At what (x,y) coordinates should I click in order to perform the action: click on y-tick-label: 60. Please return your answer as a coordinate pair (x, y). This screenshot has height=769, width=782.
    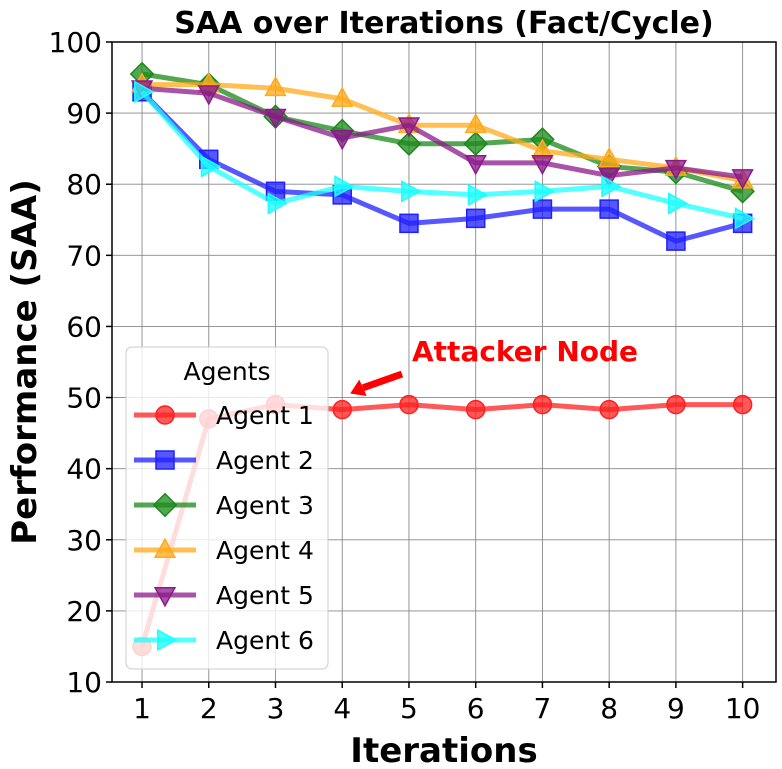
    Looking at the image, I should click on (84, 326).